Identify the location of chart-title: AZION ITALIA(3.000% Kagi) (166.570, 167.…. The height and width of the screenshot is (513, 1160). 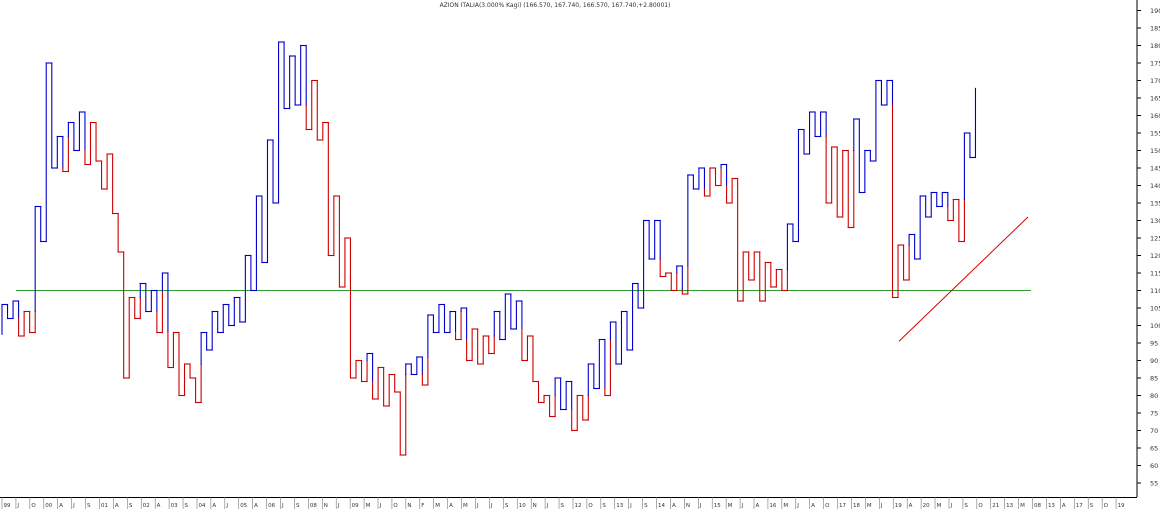
(555, 5).